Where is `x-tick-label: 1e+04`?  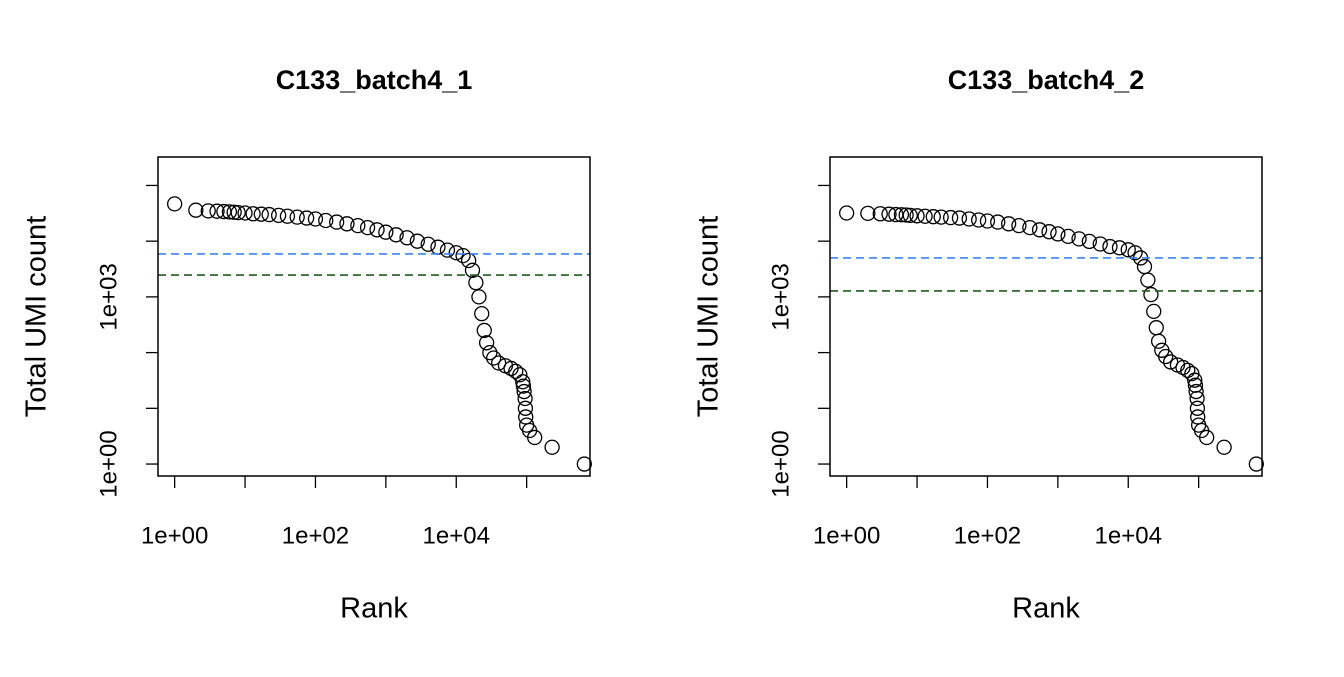 x-tick-label: 1e+04 is located at coordinates (456, 535).